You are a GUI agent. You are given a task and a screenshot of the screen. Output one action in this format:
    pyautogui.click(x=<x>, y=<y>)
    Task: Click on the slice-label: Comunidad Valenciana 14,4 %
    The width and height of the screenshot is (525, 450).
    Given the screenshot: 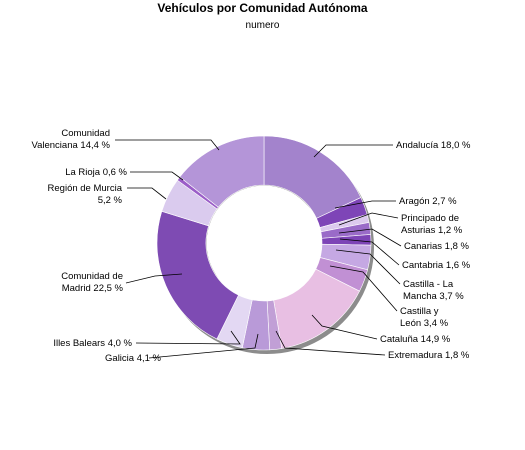 What is the action you would take?
    pyautogui.click(x=70, y=139)
    